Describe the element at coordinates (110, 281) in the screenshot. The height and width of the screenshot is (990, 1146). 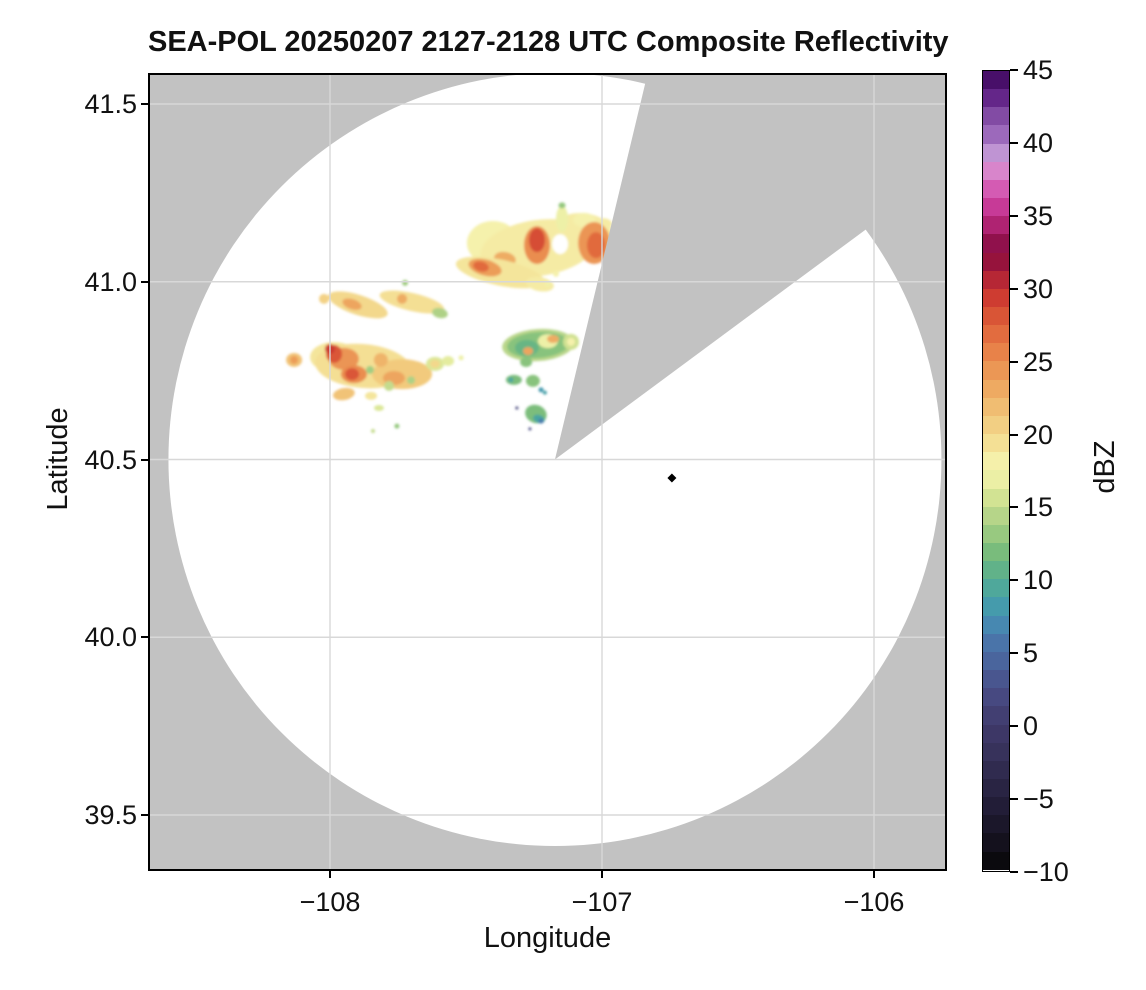
I see `y-tick-label: 41.0` at that location.